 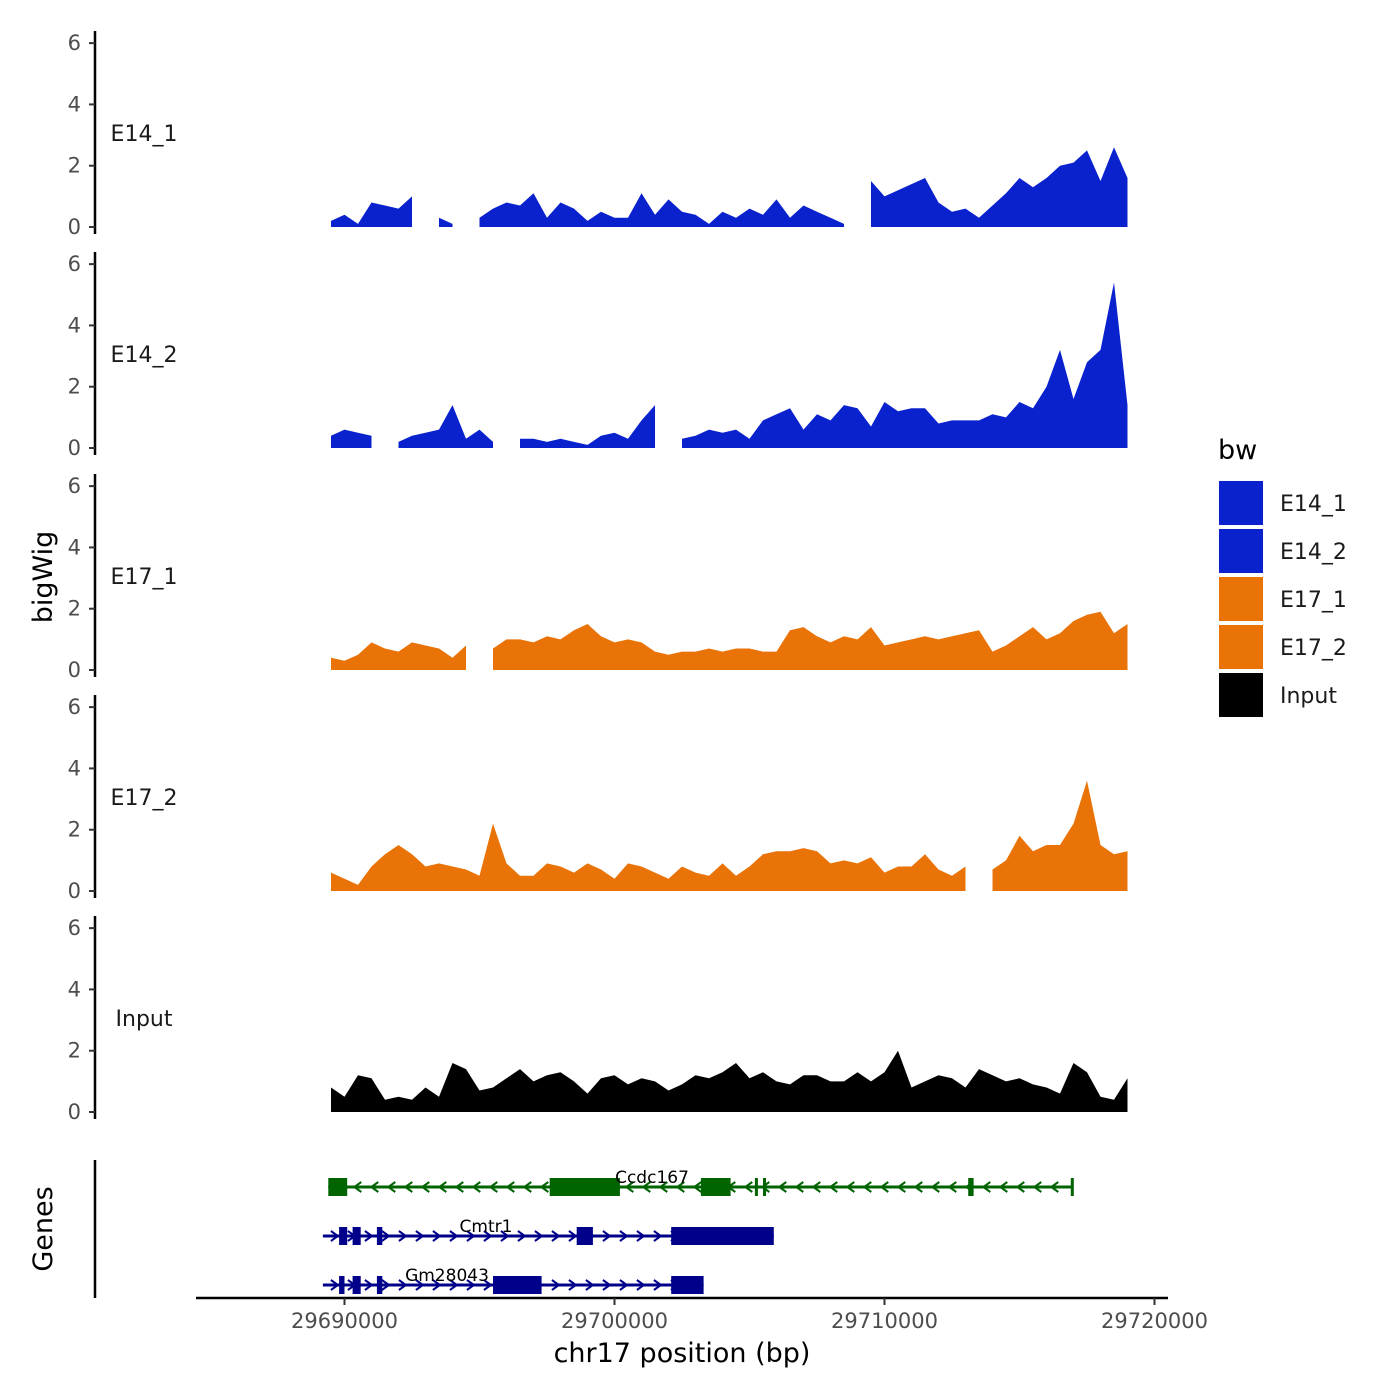 What do you see at coordinates (884, 1321) in the screenshot?
I see `x-tick-label: 29710000` at bounding box center [884, 1321].